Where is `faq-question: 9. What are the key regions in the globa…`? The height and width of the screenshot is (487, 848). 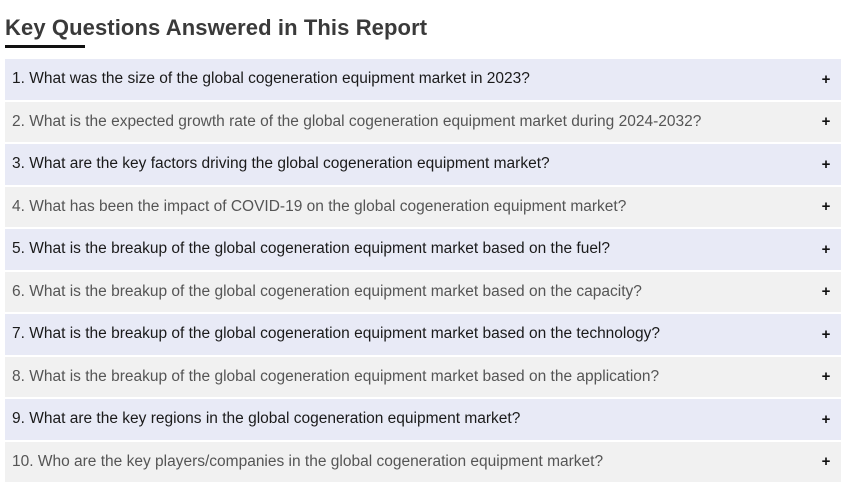
faq-question: 9. What are the key regions in the globa… is located at coordinates (266, 419).